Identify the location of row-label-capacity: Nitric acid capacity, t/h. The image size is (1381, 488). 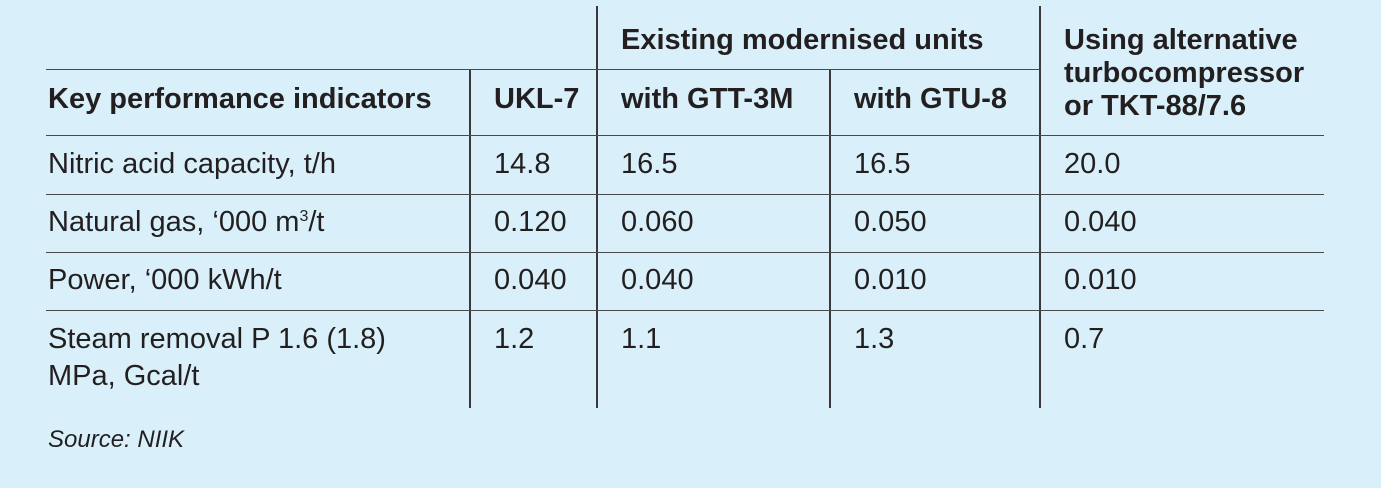
(192, 164).